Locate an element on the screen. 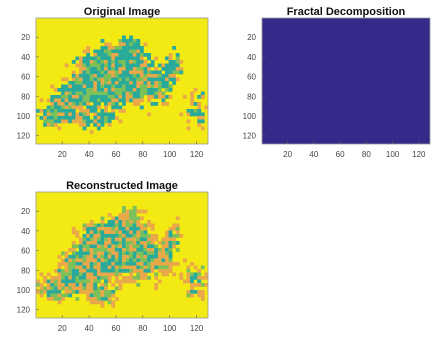 The image size is (432, 341). original-image-y-tick-label: 20 is located at coordinates (25, 37).